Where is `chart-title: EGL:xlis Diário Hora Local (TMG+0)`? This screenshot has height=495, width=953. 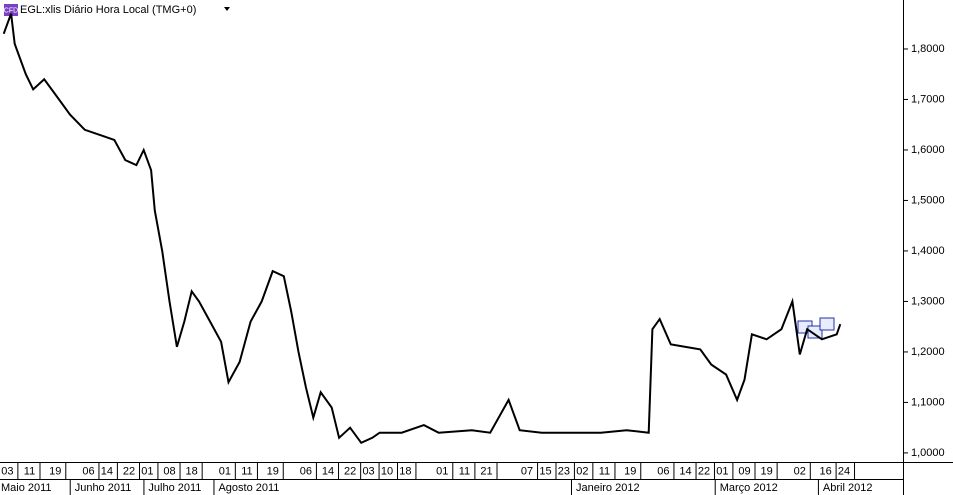 chart-title: EGL:xlis Diário Hora Local (TMG+0) is located at coordinates (108, 10).